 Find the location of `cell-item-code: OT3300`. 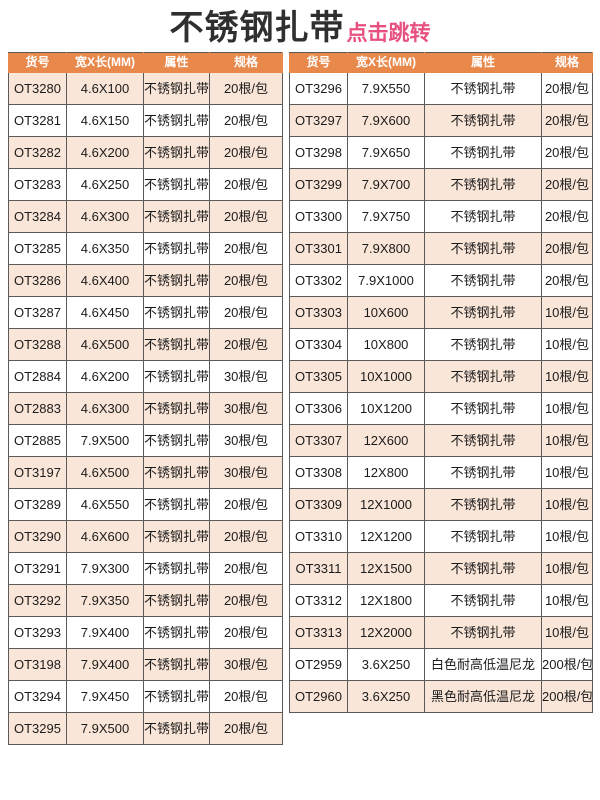

cell-item-code: OT3300 is located at coordinates (318, 216).